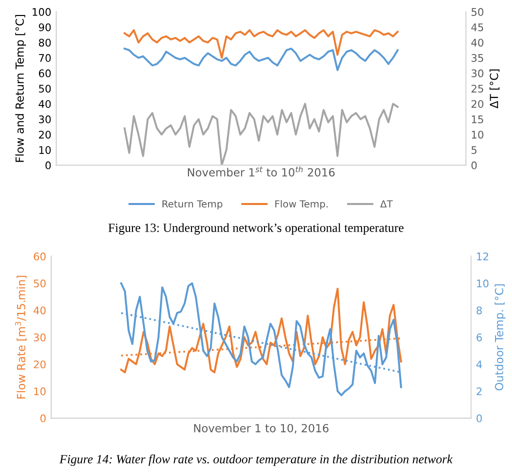 The image size is (512, 472). I want to click on y-tick-label: 90, so click(44, 27).